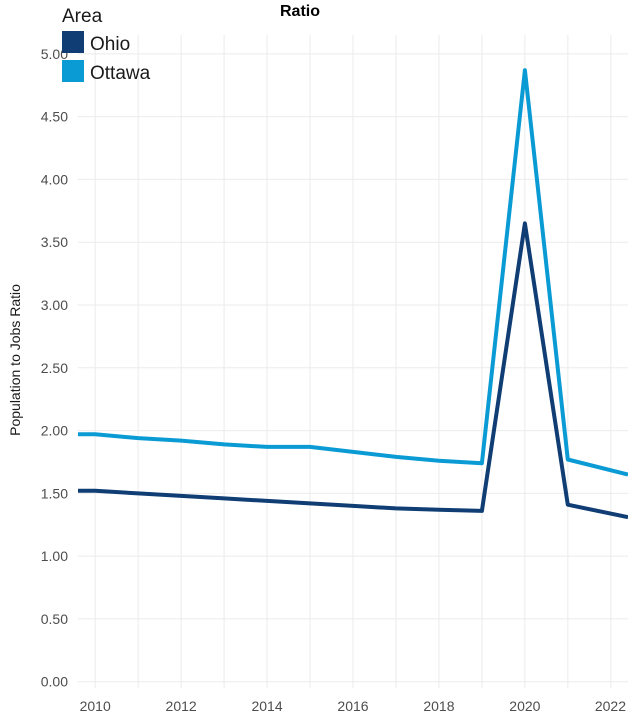 The image size is (628, 719). What do you see at coordinates (54, 305) in the screenshot?
I see `y-tick-label: 3.00` at bounding box center [54, 305].